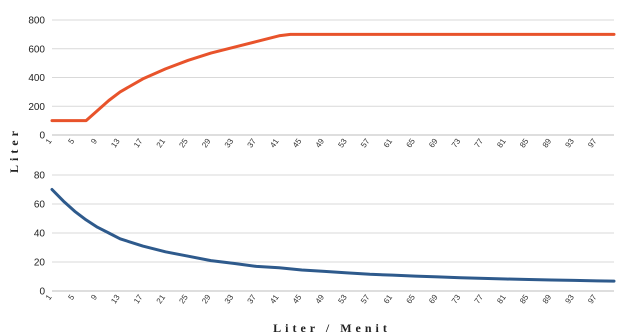  I want to click on y-tick-label: 400, so click(36, 78).